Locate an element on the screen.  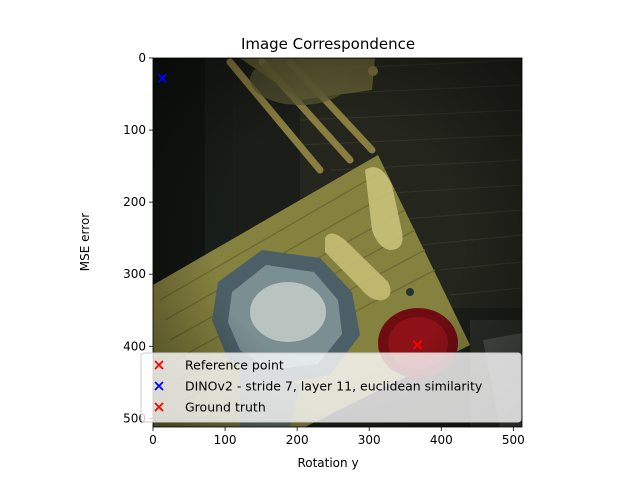
y-tick-label: 500 is located at coordinates (134, 418).